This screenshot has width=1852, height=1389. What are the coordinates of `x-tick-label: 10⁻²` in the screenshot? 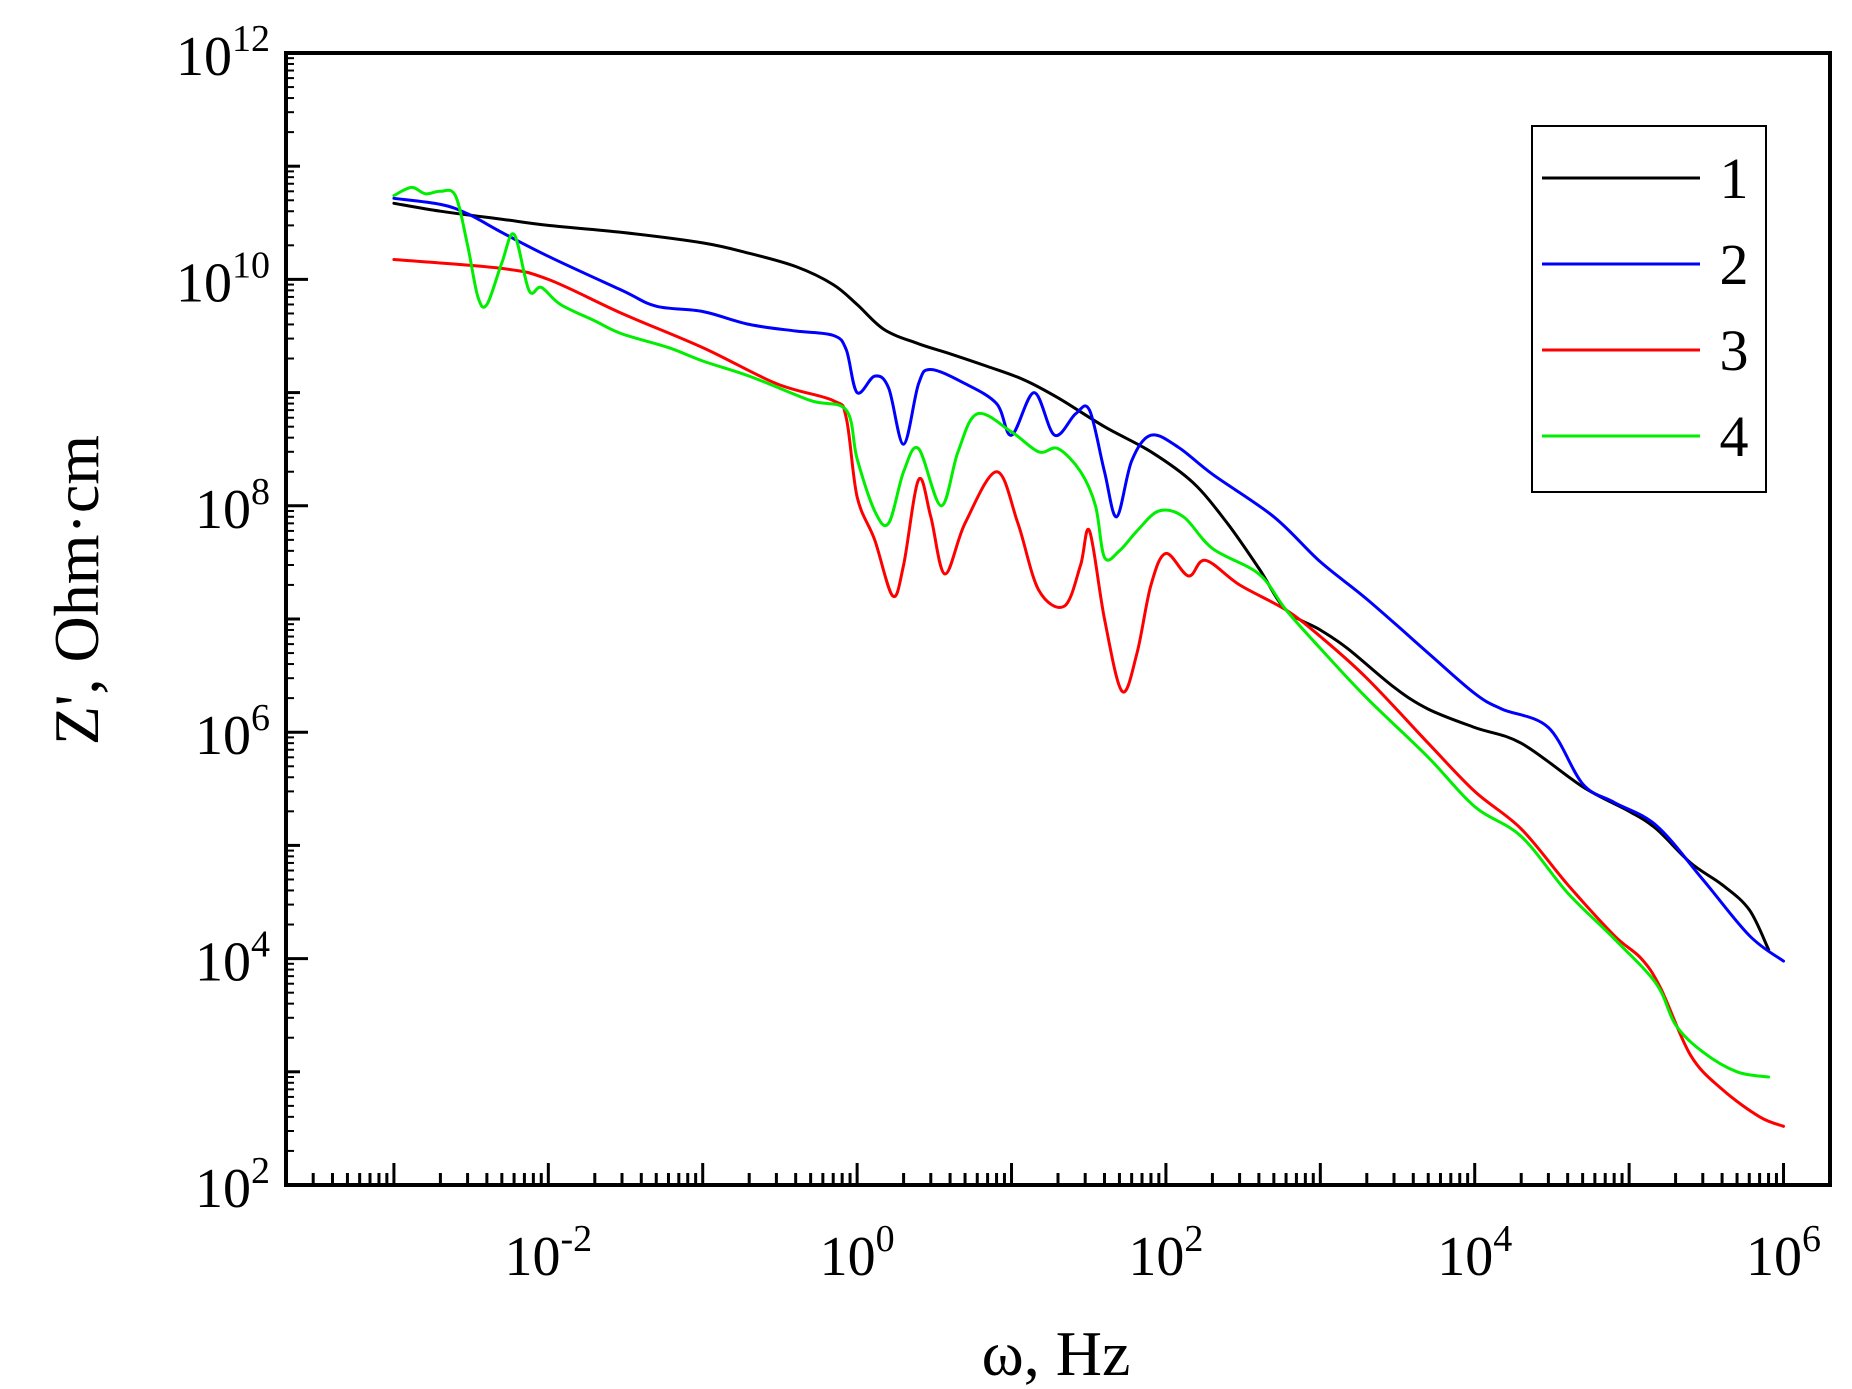 It's located at (548, 1253).